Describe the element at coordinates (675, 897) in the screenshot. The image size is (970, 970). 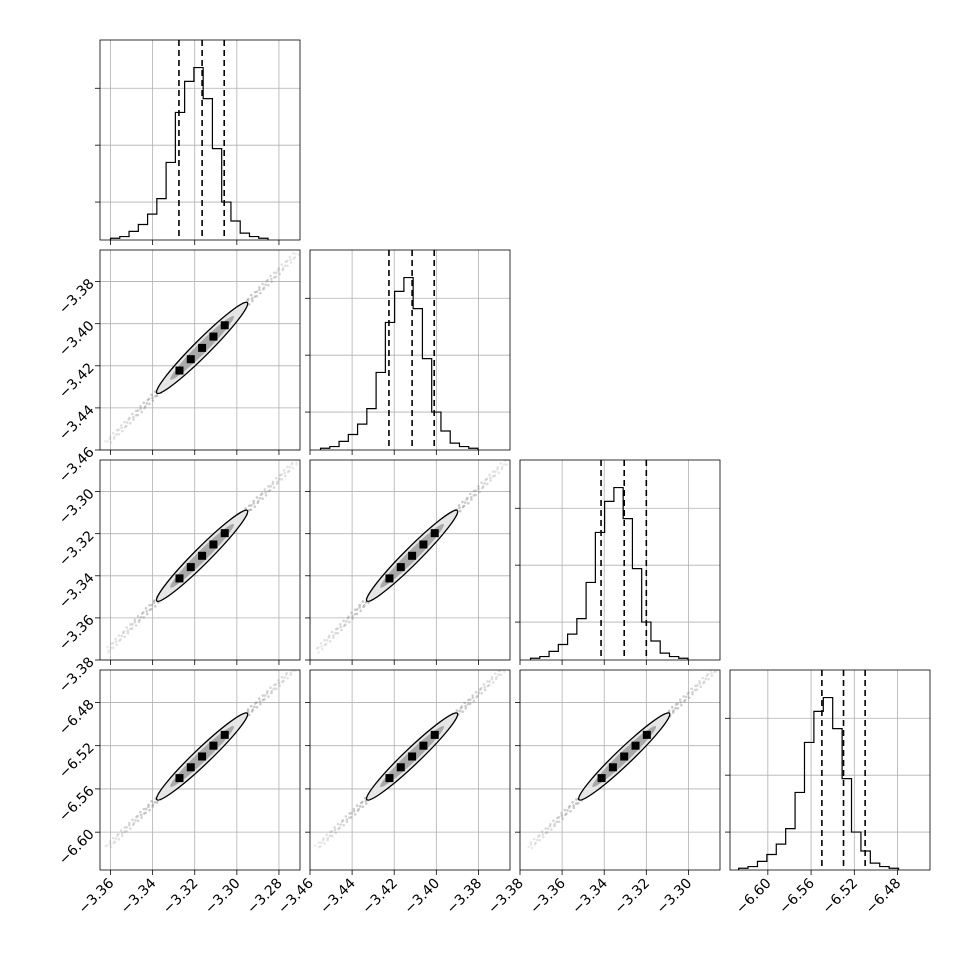
I see `x-tick-label: −3.30` at that location.